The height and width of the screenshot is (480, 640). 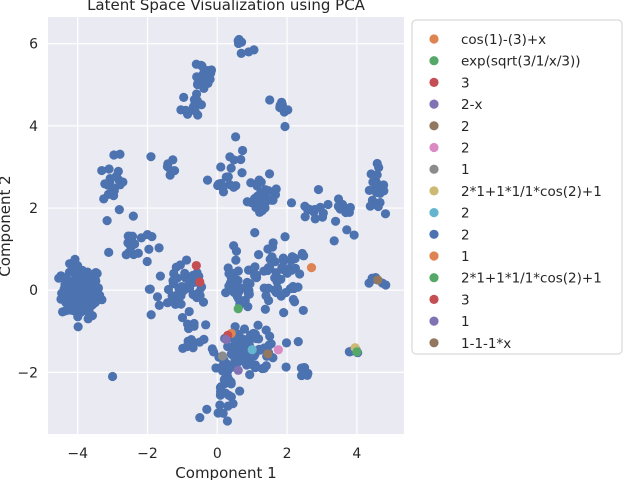 I want to click on y-tick-label: 2, so click(x=33, y=209).